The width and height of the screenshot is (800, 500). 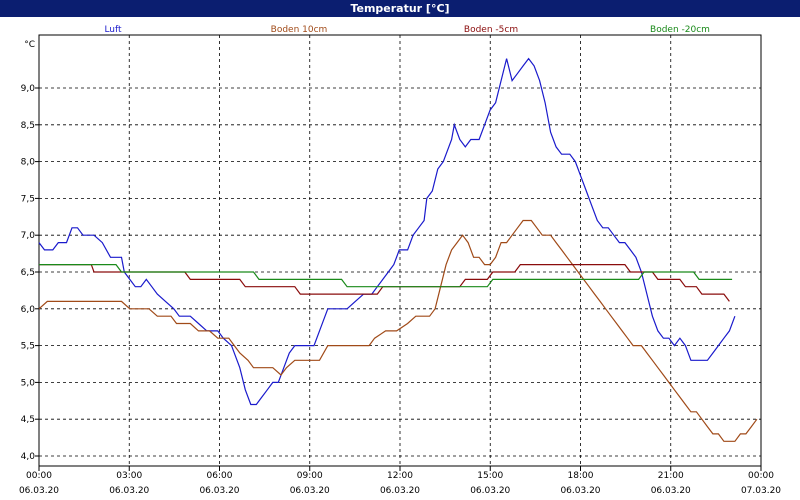 What do you see at coordinates (28, 163) in the screenshot?
I see `y-tick-label: 8,0` at bounding box center [28, 163].